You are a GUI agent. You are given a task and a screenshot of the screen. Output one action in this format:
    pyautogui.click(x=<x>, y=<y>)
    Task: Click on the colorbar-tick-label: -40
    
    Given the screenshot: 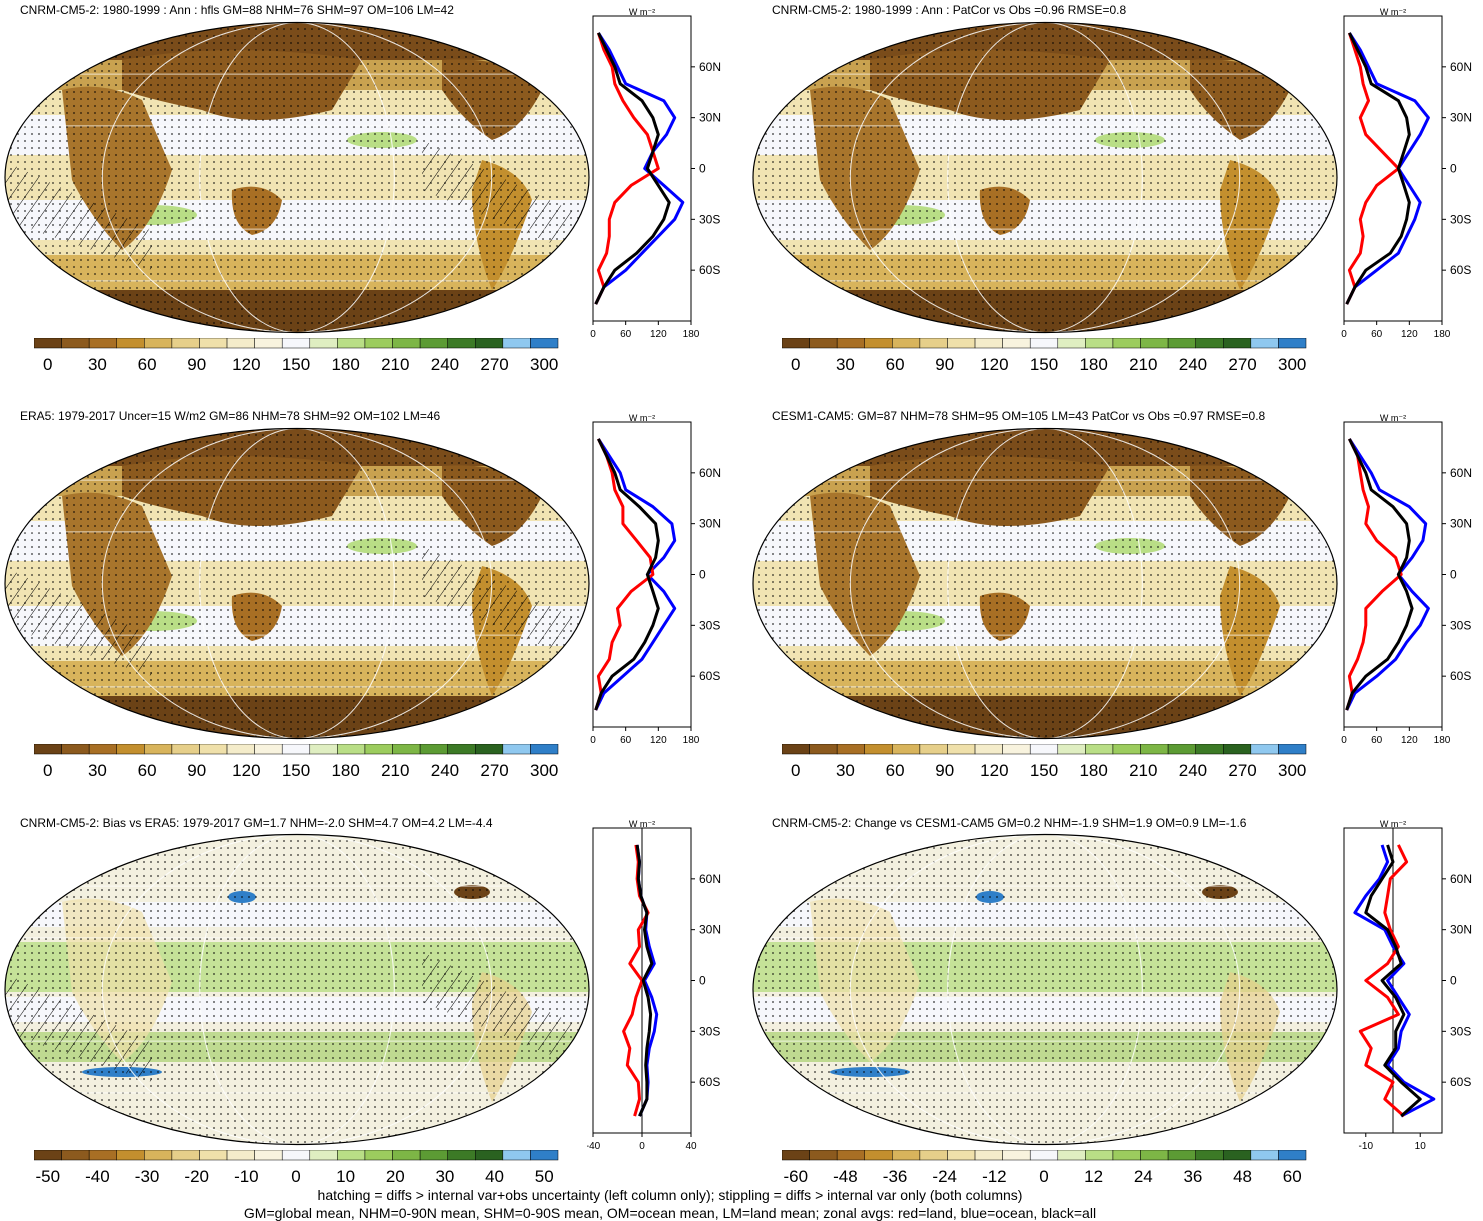 What is the action you would take?
    pyautogui.click(x=97, y=1176)
    